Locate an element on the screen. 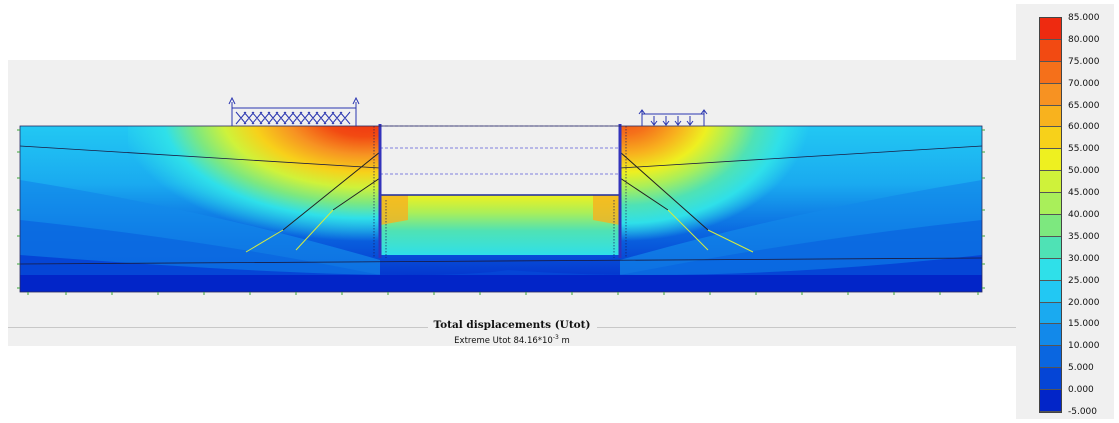 This screenshot has width=1119, height=423. extreme-value-text: Extreme Utot 84.16*10 is located at coordinates (503, 340).